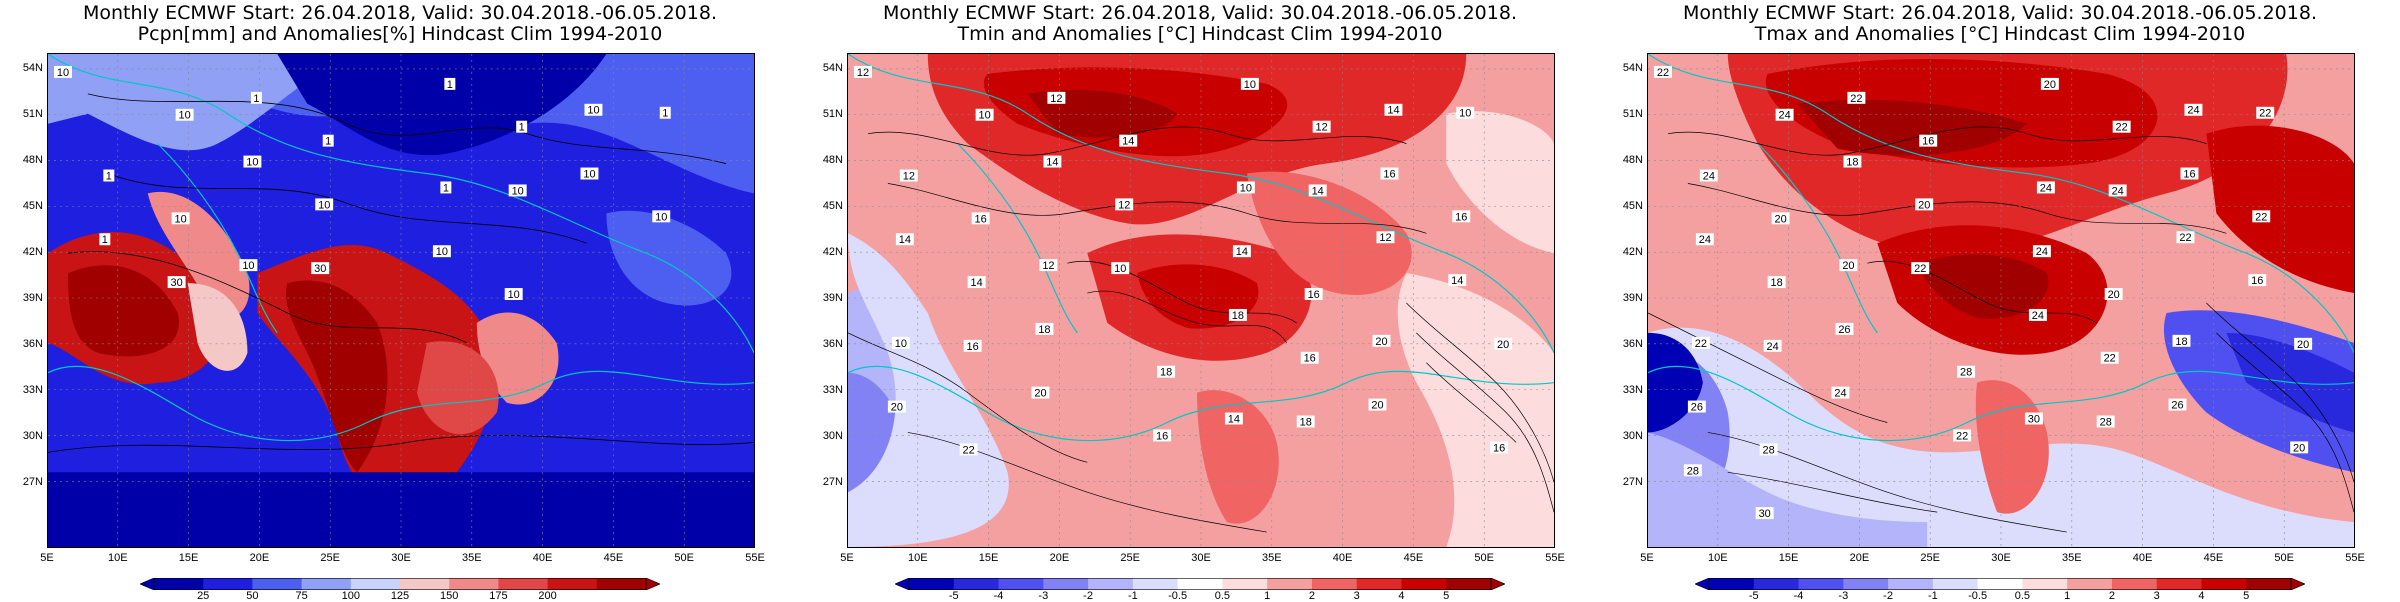 The height and width of the screenshot is (602, 2400). I want to click on lon-label: 25E, so click(1130, 558).